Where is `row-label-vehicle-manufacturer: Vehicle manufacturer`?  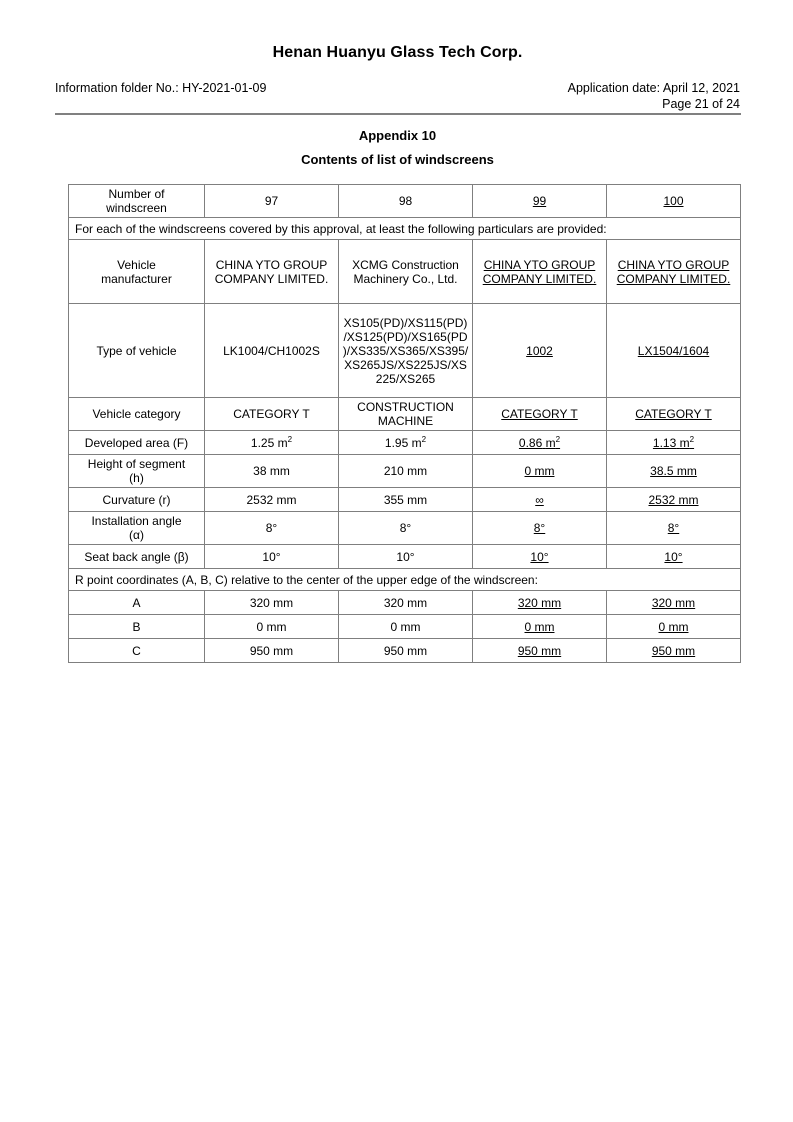
row-label-vehicle-manufacturer: Vehicle manufacturer is located at coordinates (136, 271).